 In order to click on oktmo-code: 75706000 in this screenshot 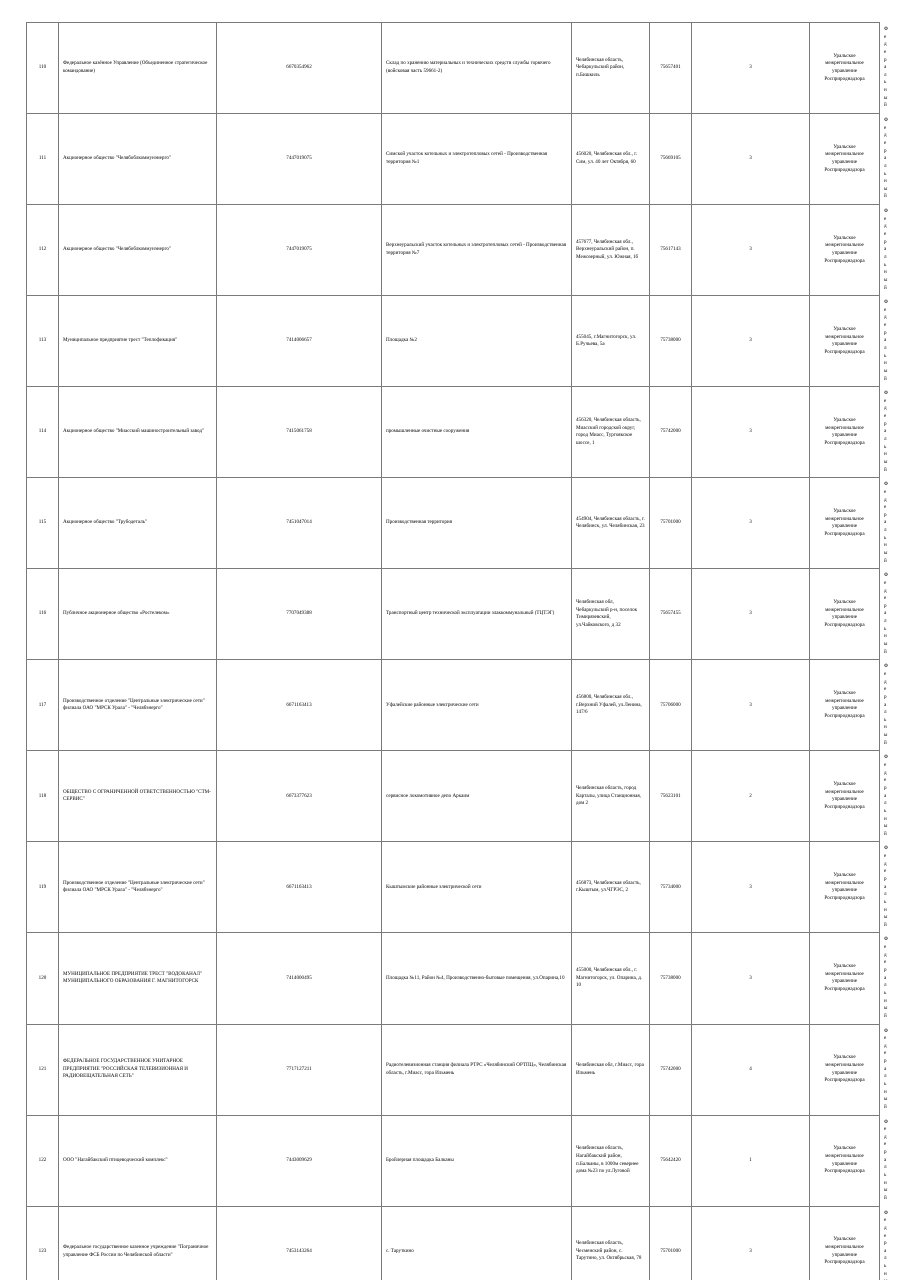, I will do `click(671, 705)`.